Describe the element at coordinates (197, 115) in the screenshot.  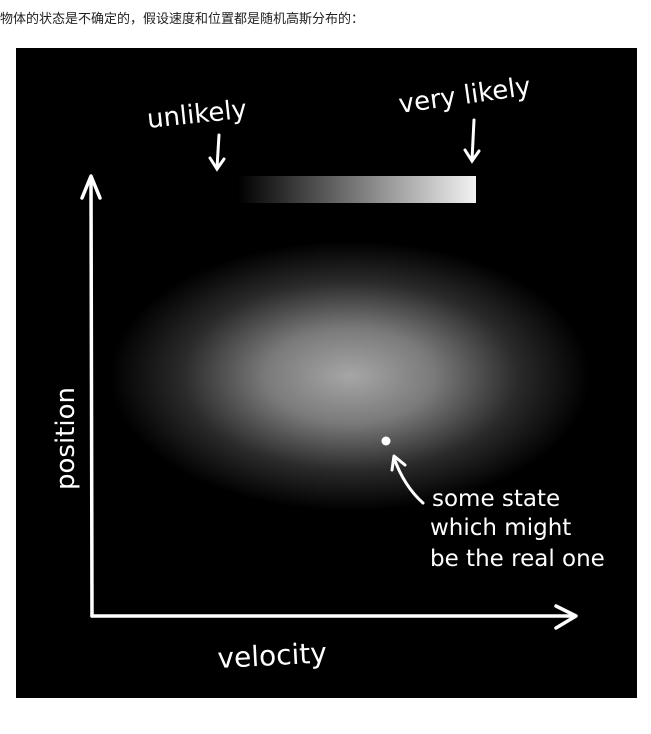
I see `legend-low-label: unlikely` at that location.